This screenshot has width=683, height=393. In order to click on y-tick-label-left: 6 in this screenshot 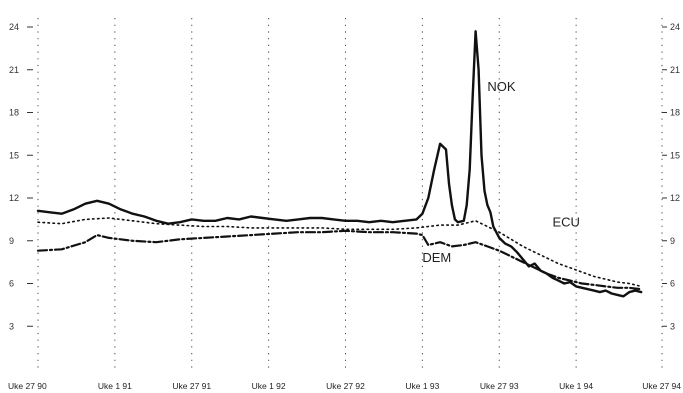, I will do `click(11, 284)`.